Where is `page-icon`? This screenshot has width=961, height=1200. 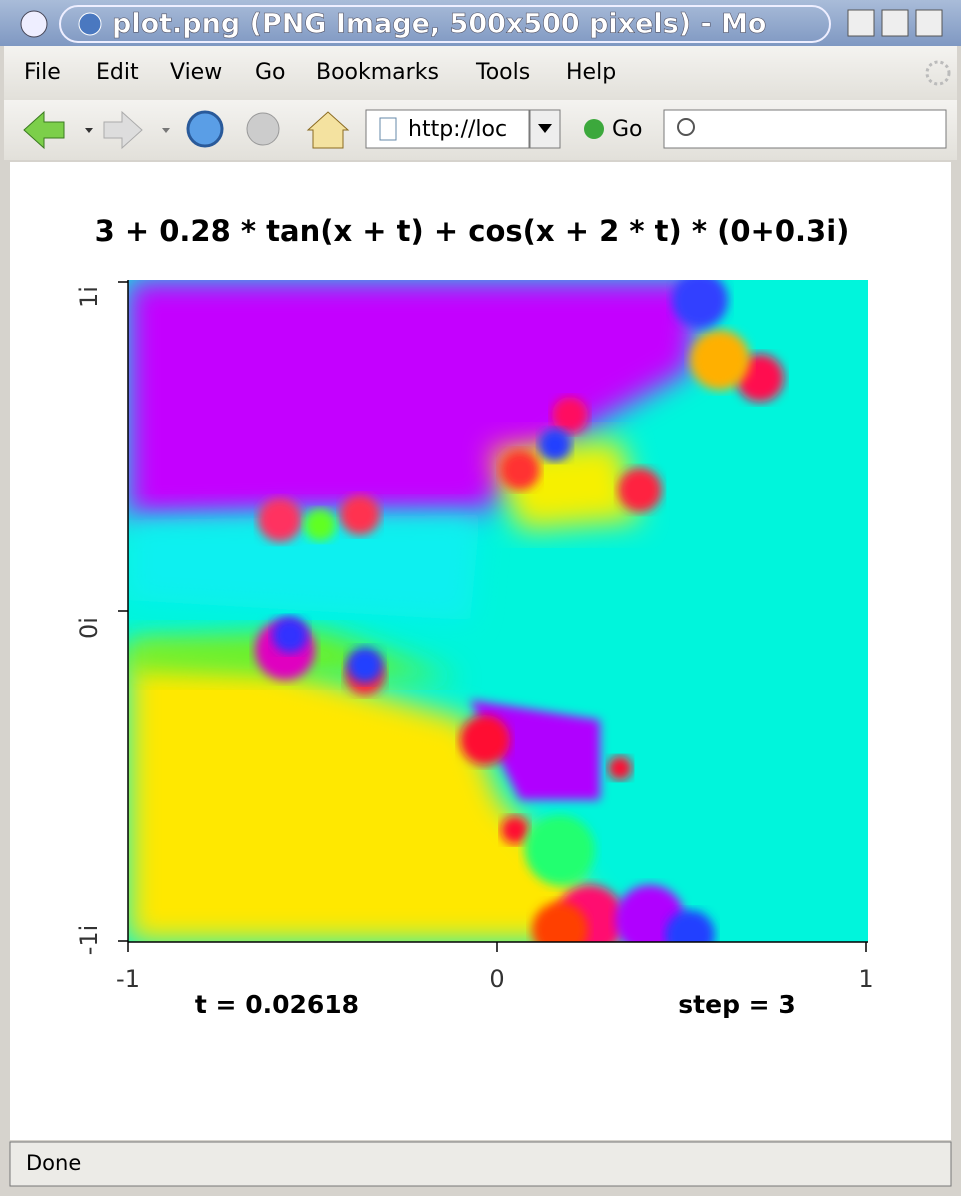
page-icon is located at coordinates (90, 24).